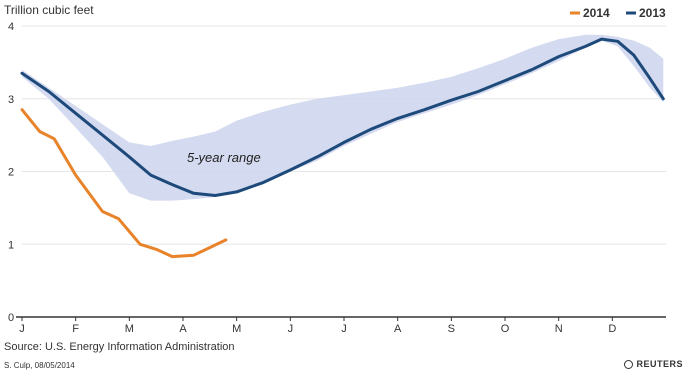 The height and width of the screenshot is (376, 691). What do you see at coordinates (11, 245) in the screenshot?
I see `y-tick-label: 1` at bounding box center [11, 245].